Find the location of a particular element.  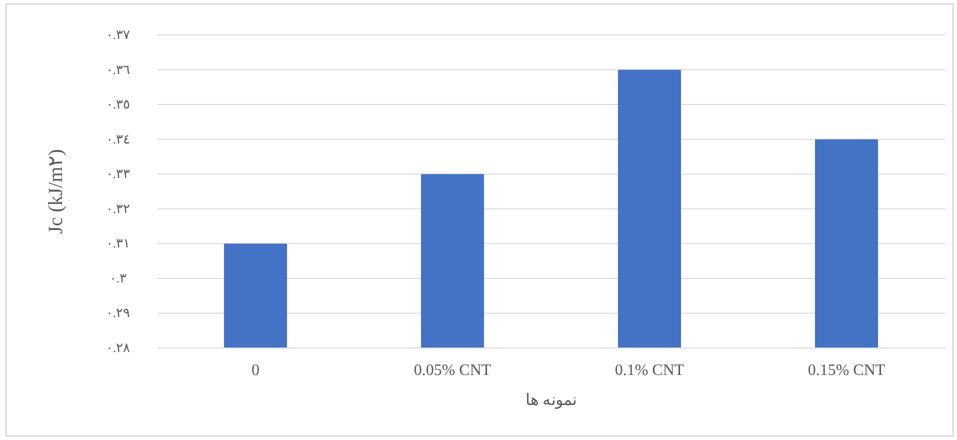

x-tick-label: 0 is located at coordinates (256, 370).